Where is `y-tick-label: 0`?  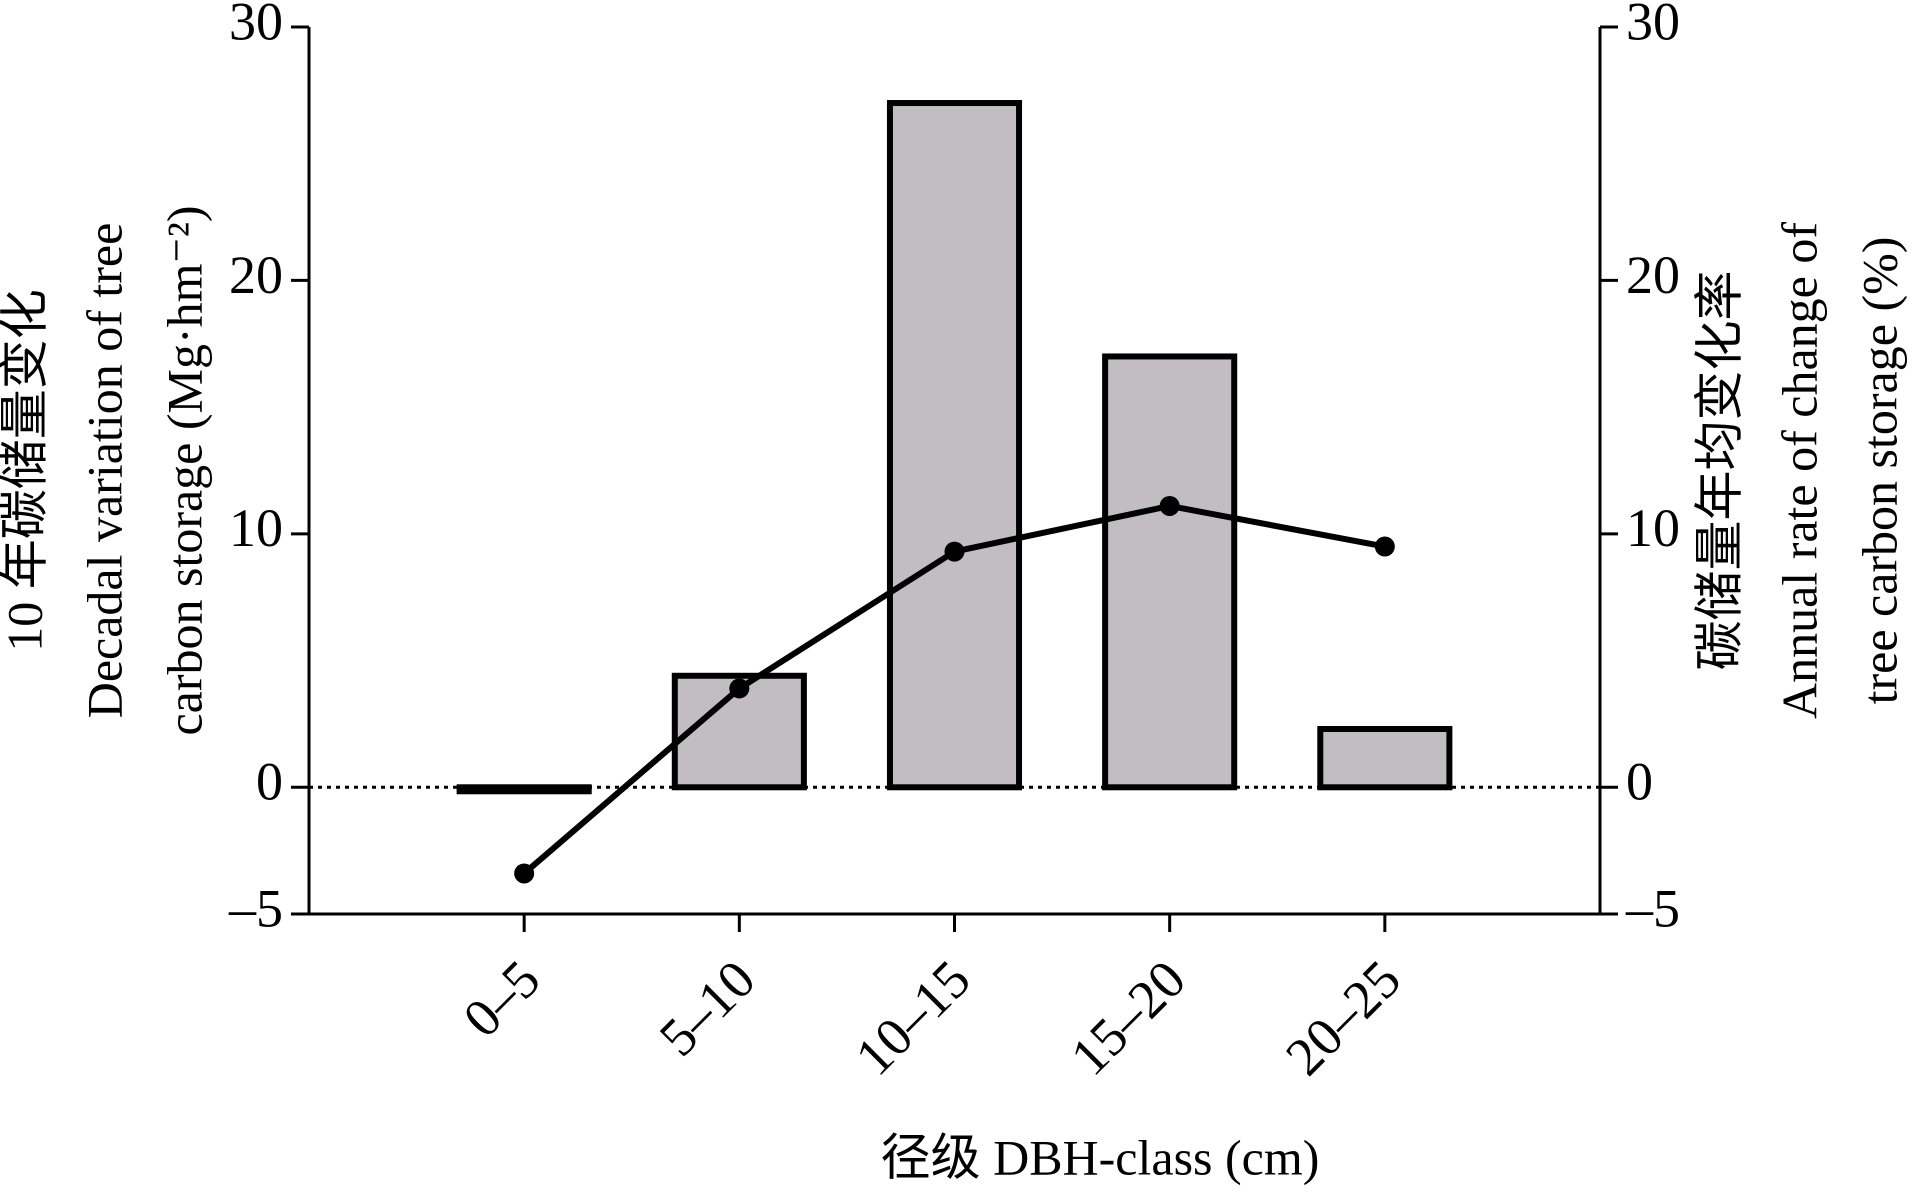
y-tick-label: 0 is located at coordinates (269, 782).